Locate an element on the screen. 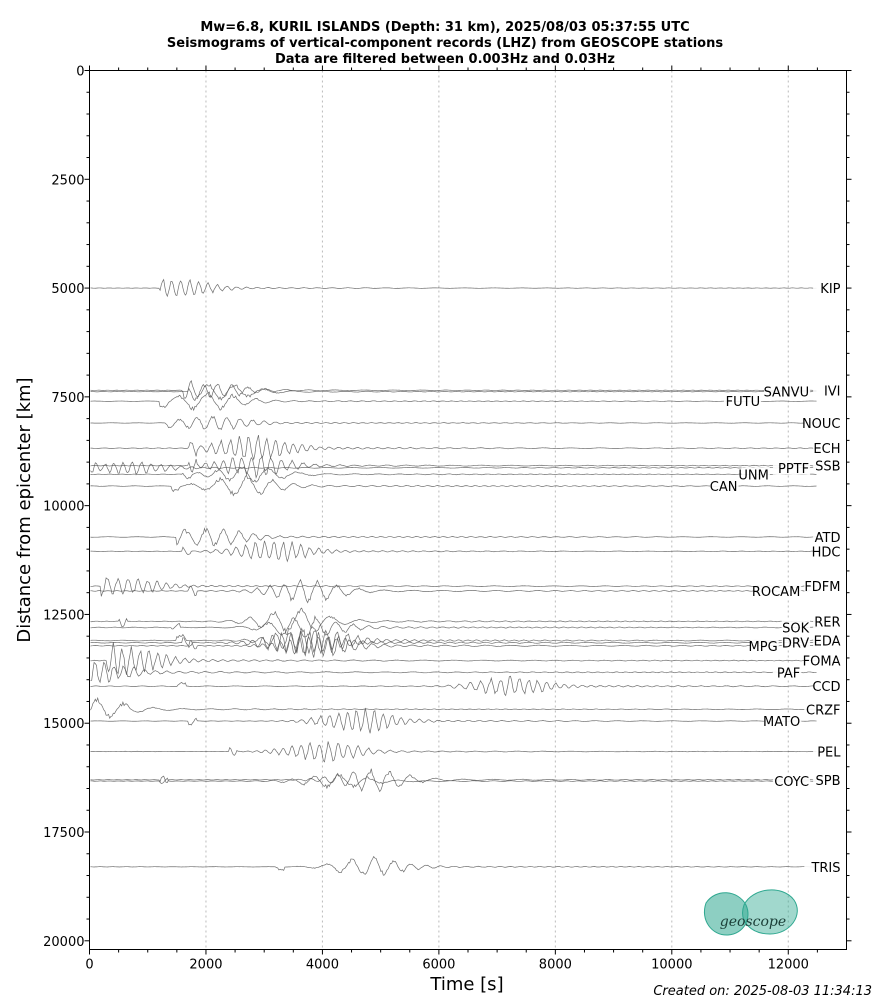  trace-coyc is located at coordinates (453, 782).